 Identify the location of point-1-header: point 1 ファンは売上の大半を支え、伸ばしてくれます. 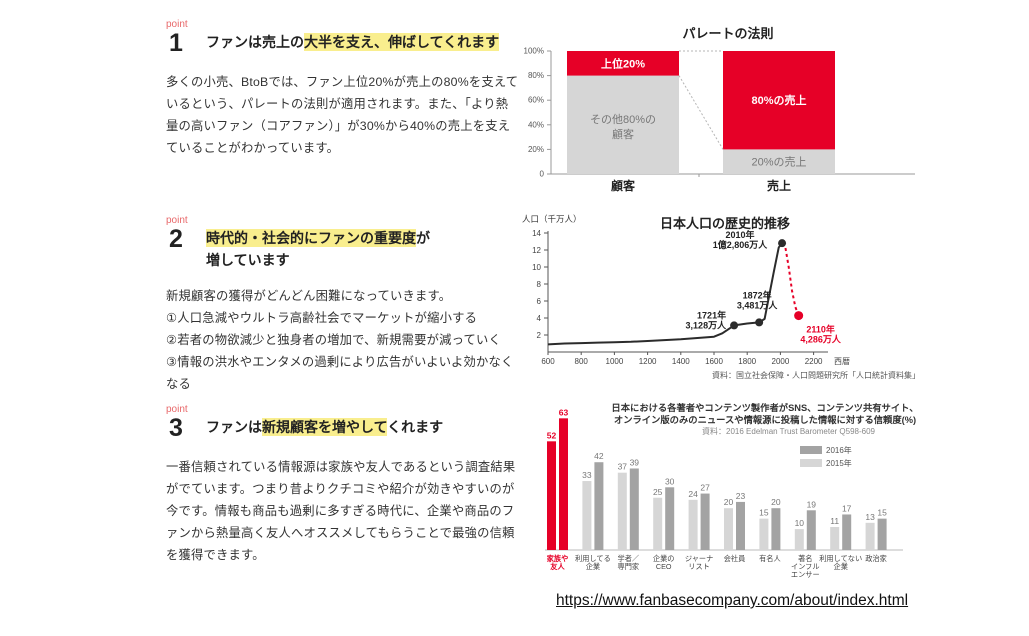
(362, 39).